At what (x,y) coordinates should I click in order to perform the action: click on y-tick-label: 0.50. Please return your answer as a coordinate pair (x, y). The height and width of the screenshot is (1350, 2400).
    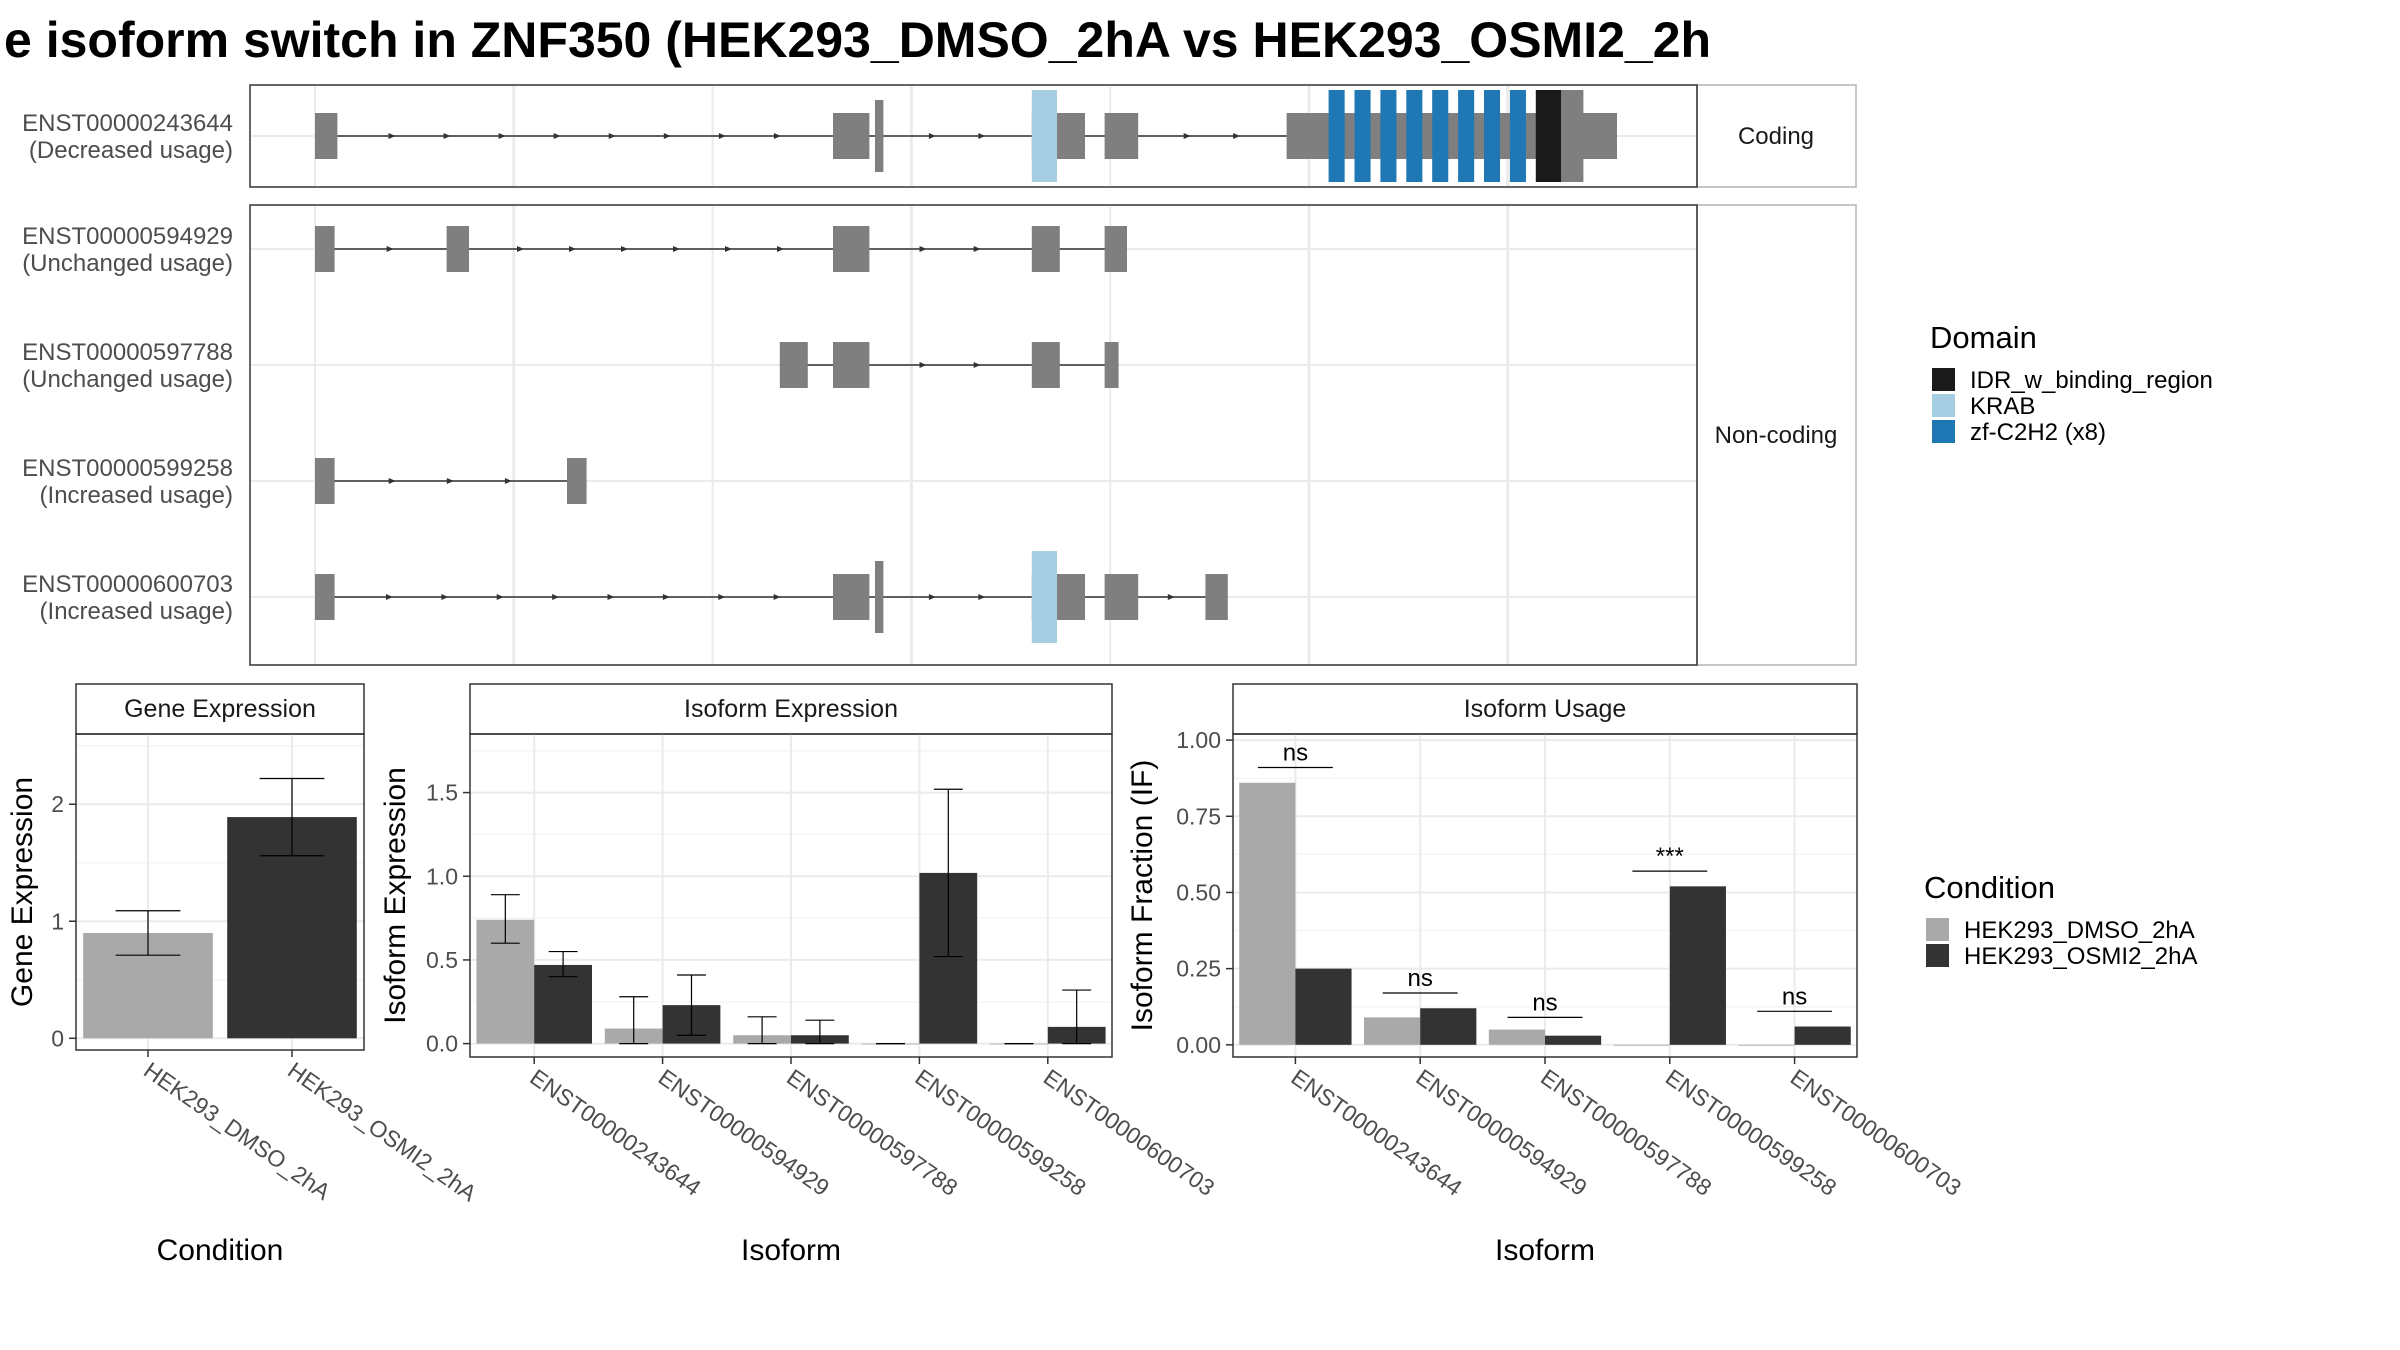
    Looking at the image, I should click on (1198, 892).